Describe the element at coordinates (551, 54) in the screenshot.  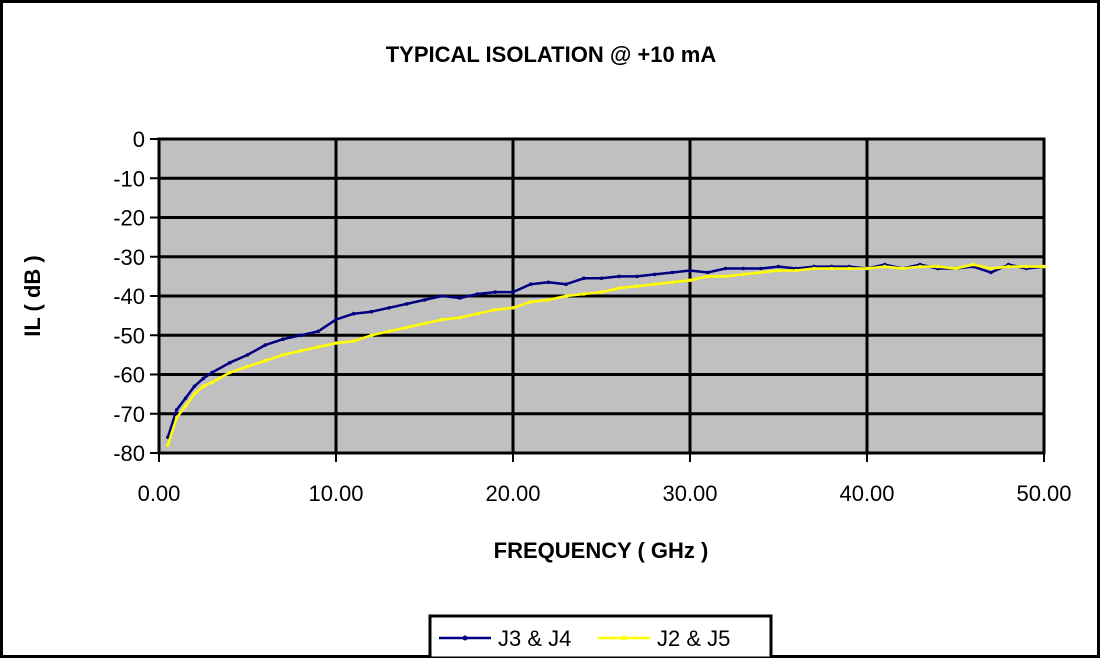
I see `chart-title: TYPICAL ISOLATION @ +10 mA` at that location.